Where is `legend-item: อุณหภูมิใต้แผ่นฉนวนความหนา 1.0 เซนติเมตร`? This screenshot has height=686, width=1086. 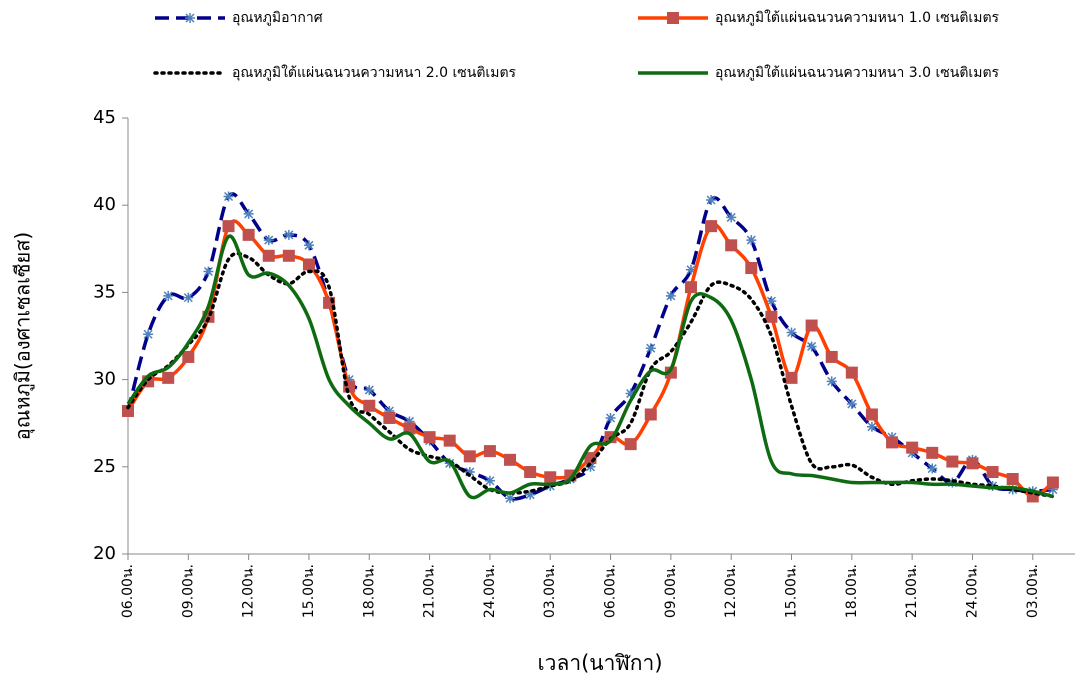 legend-item: อุณหภูมิใต้แผ่นฉนวนความหนา 1.0 เซนติเมตร is located at coordinates (819, 17).